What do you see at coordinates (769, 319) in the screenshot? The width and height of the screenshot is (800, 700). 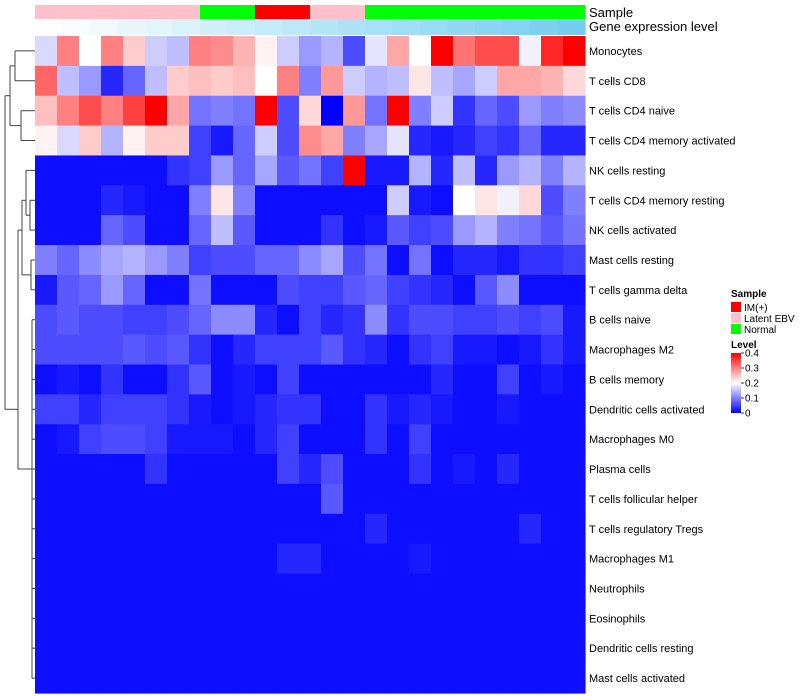 I see `legend-label-latent-ebv: Latent EBV` at bounding box center [769, 319].